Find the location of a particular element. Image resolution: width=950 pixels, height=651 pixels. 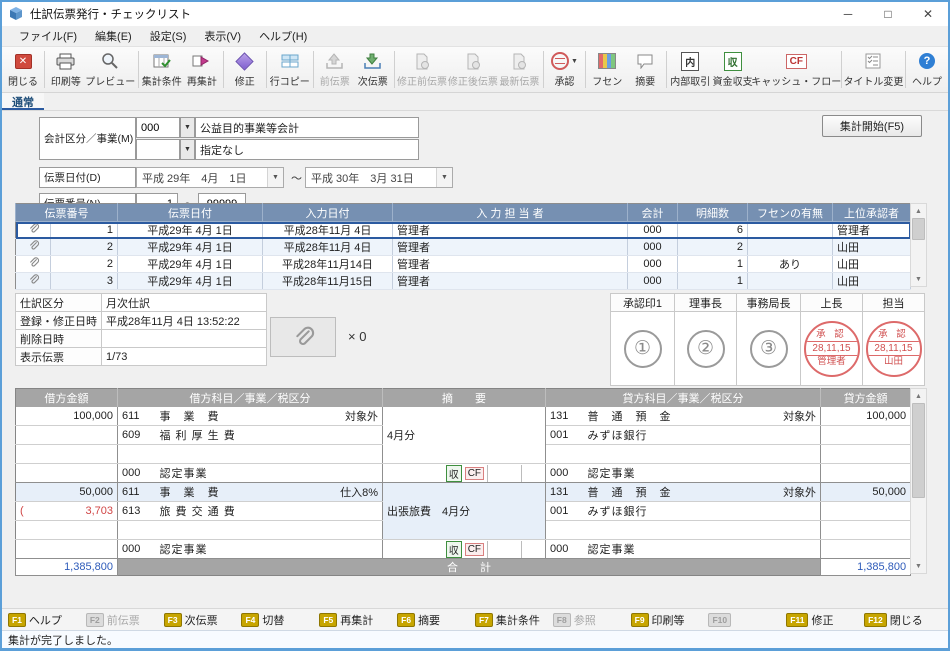

toolbar-before-fix-voucher-button: 修正前伝票 is located at coordinates (422, 69).